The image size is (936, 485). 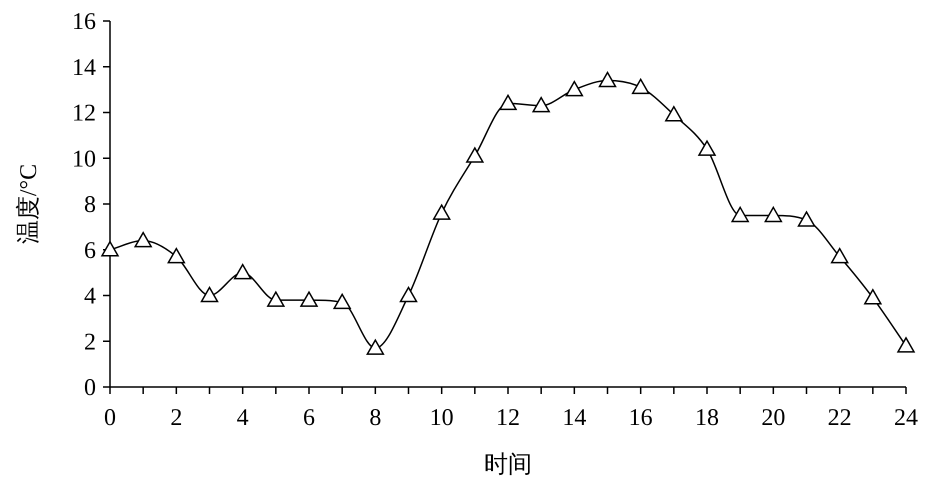 What do you see at coordinates (84, 159) in the screenshot?
I see `y-tick-label: 10` at bounding box center [84, 159].